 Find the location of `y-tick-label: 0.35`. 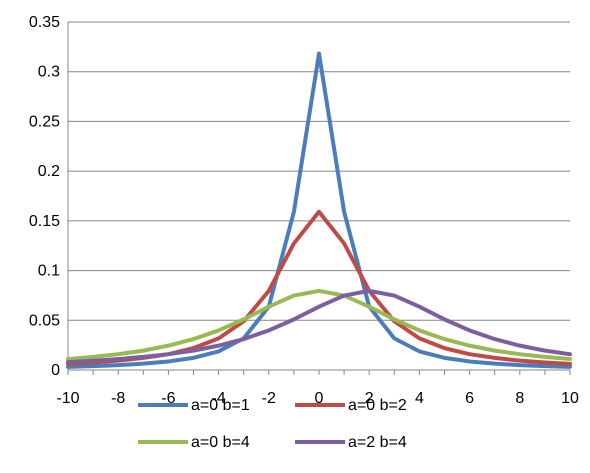

y-tick-label: 0.35 is located at coordinates (44, 22).